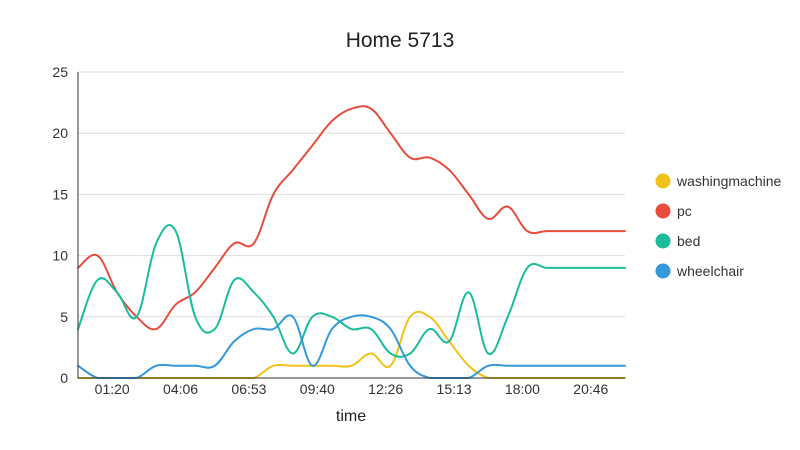 Image resolution: width=800 pixels, height=450 pixels. Describe the element at coordinates (60, 194) in the screenshot. I see `y-tick-label-3: 15` at that location.